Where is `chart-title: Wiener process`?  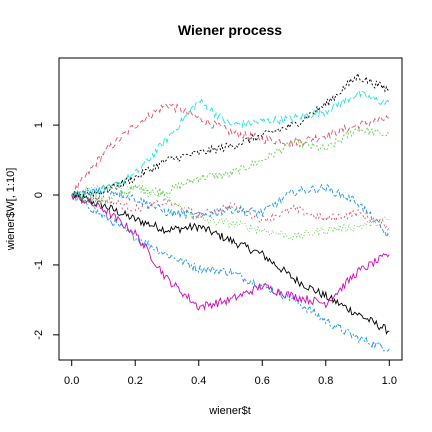
chart-title: Wiener process is located at coordinates (230, 30).